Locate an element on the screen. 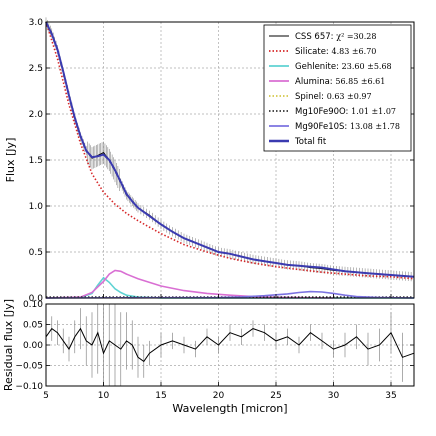 Image resolution: width=436 pixels, height=436 pixels. legend-label: Total fit is located at coordinates (310, 142).